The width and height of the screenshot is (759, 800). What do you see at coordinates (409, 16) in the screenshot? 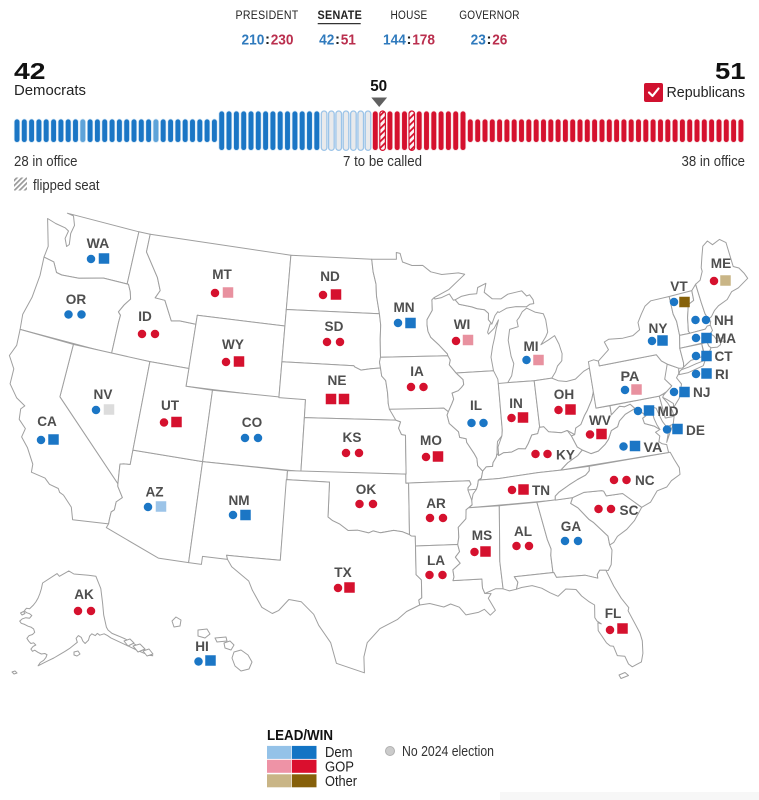
I see `svg-text: HOUSE` at bounding box center [409, 16].